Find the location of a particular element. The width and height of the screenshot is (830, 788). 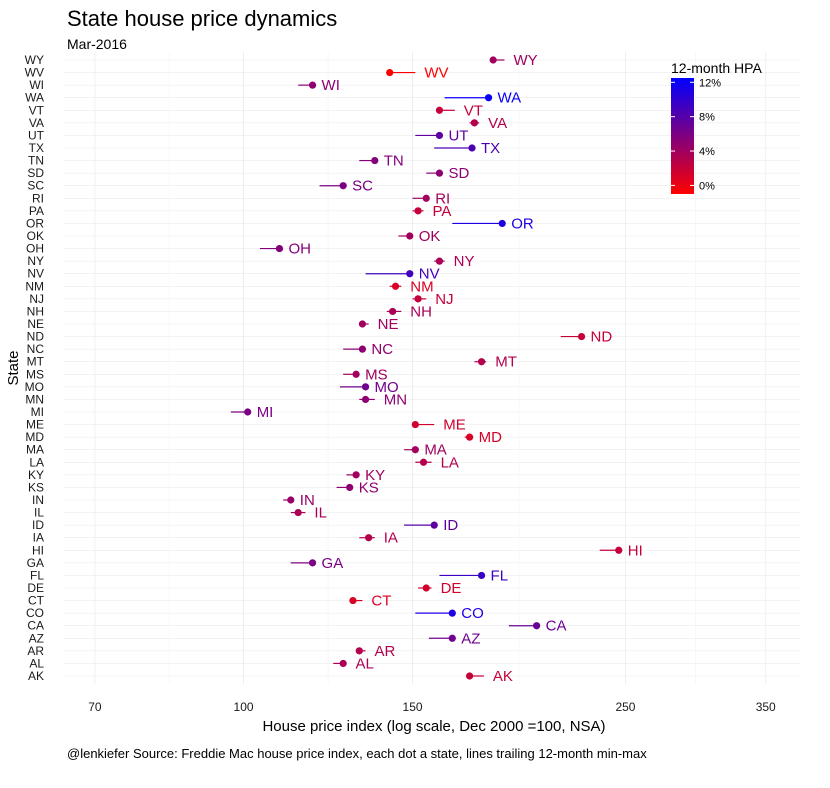

dot-label-ca: CA is located at coordinates (556, 626).